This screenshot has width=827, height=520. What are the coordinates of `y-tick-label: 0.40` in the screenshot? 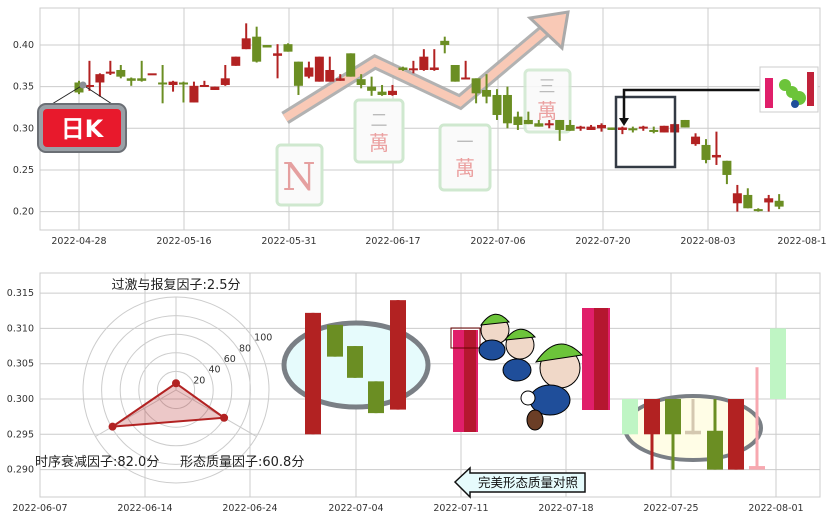 It's located at (23, 45).